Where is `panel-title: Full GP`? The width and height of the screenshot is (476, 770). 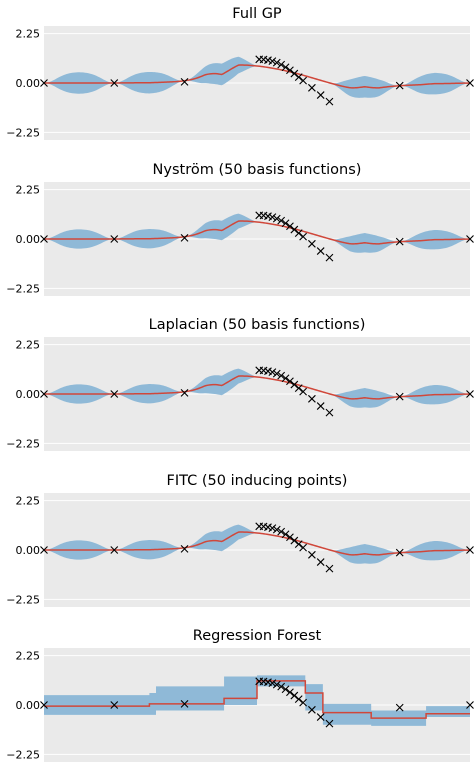 panel-title: Full GP is located at coordinates (257, 14).